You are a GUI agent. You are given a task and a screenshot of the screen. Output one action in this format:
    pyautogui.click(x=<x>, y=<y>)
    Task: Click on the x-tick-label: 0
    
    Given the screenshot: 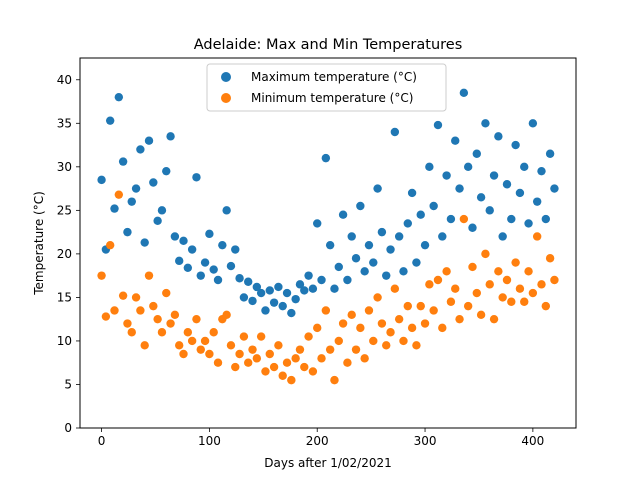 What is the action you would take?
    pyautogui.click(x=102, y=441)
    